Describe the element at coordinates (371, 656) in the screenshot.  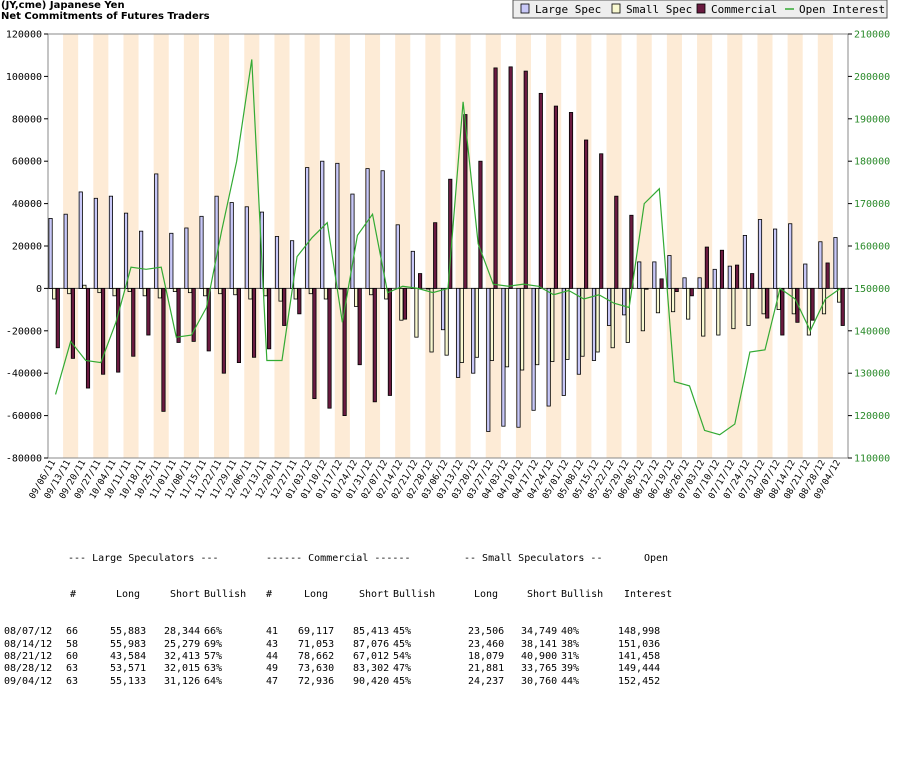
I see `table-cell: 67,012` at that location.